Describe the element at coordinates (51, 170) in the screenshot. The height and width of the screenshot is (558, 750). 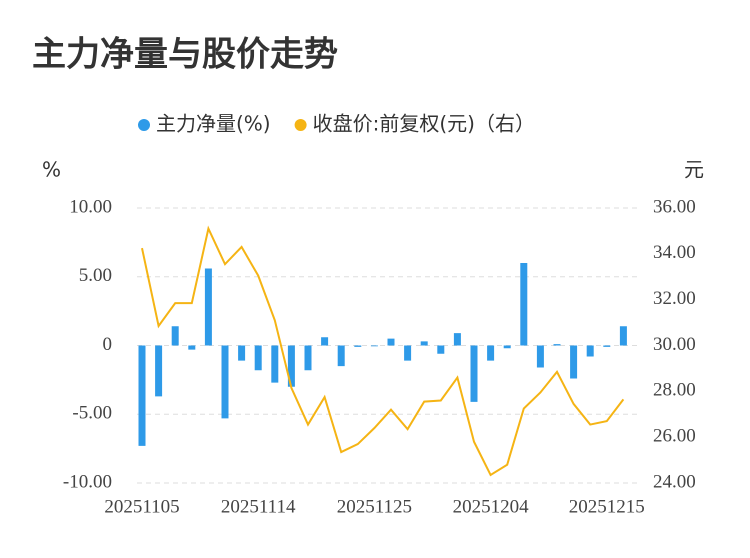
I see `y-axis-label: %` at that location.